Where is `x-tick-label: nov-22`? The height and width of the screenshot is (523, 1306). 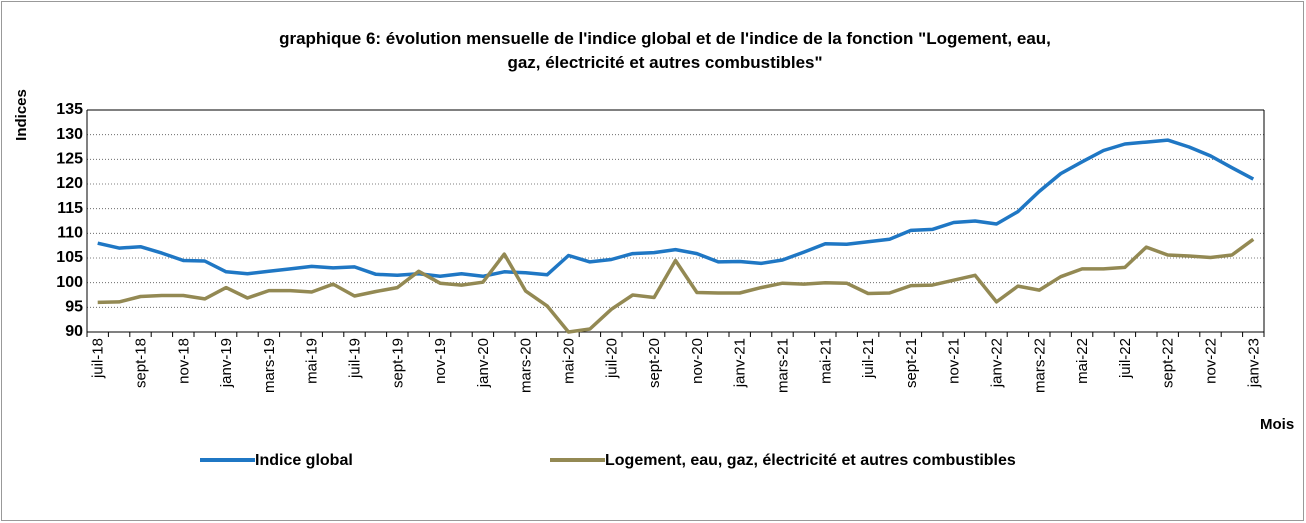
x-tick-label: nov-22 is located at coordinates (1211, 361).